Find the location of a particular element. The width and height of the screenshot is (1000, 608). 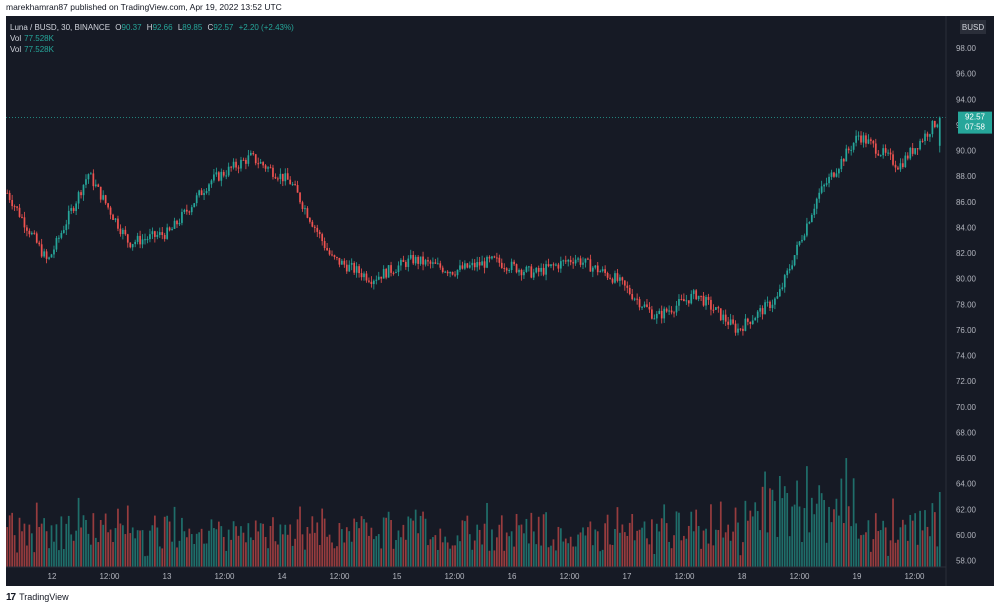

currency-badge is located at coordinates (973, 27).